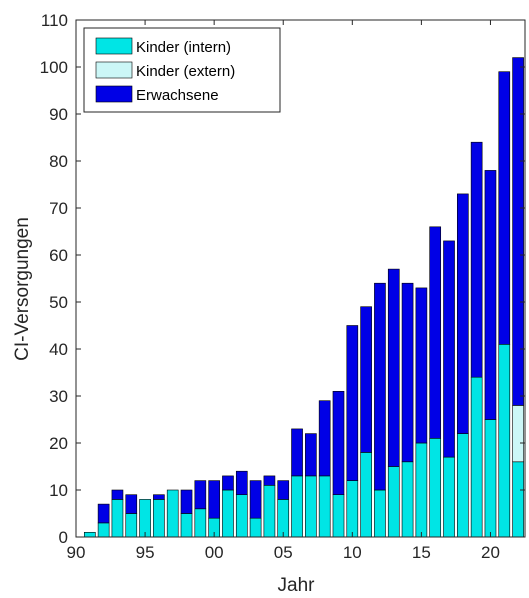 The height and width of the screenshot is (598, 529). I want to click on y-tick-label: 0, so click(63, 537).